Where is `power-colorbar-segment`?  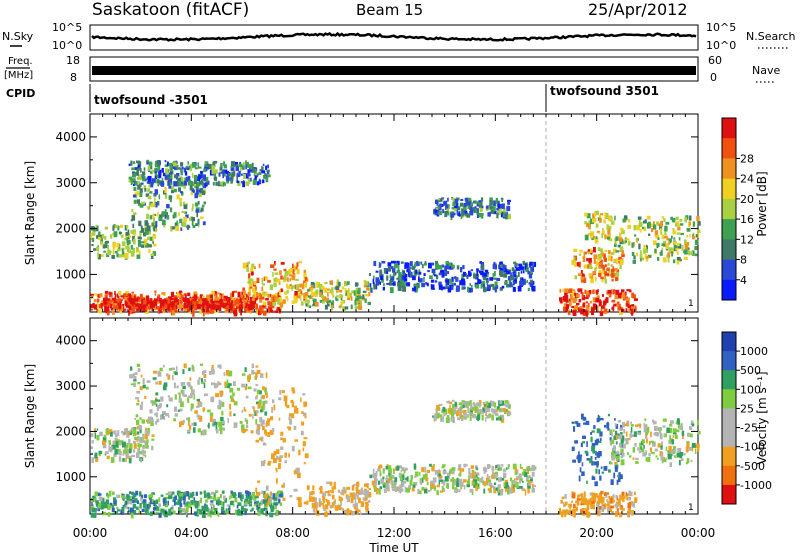 power-colorbar-segment is located at coordinates (729, 270).